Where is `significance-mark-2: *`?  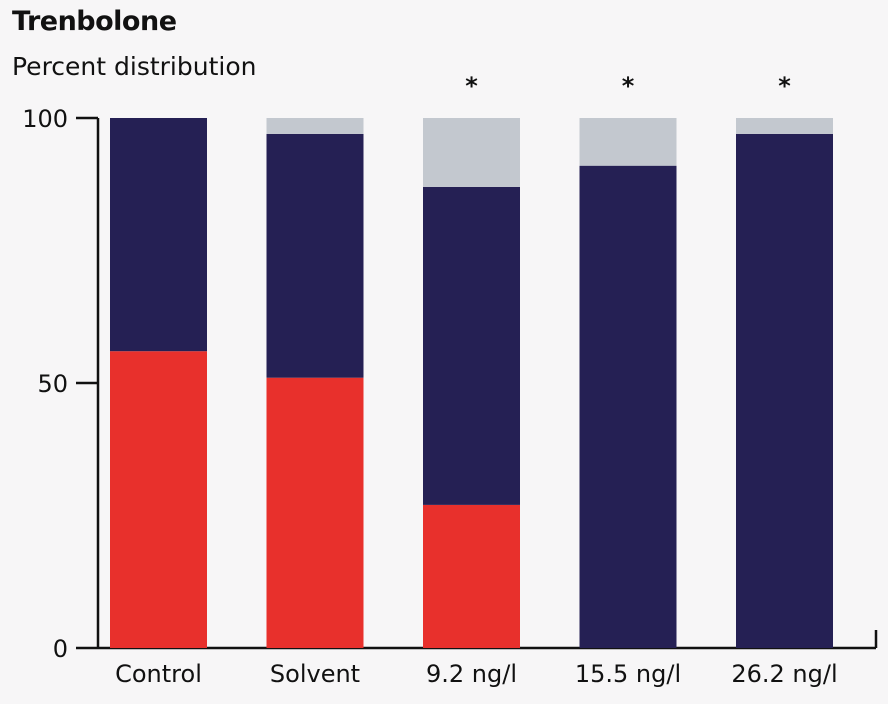 significance-mark-2: * is located at coordinates (471, 86).